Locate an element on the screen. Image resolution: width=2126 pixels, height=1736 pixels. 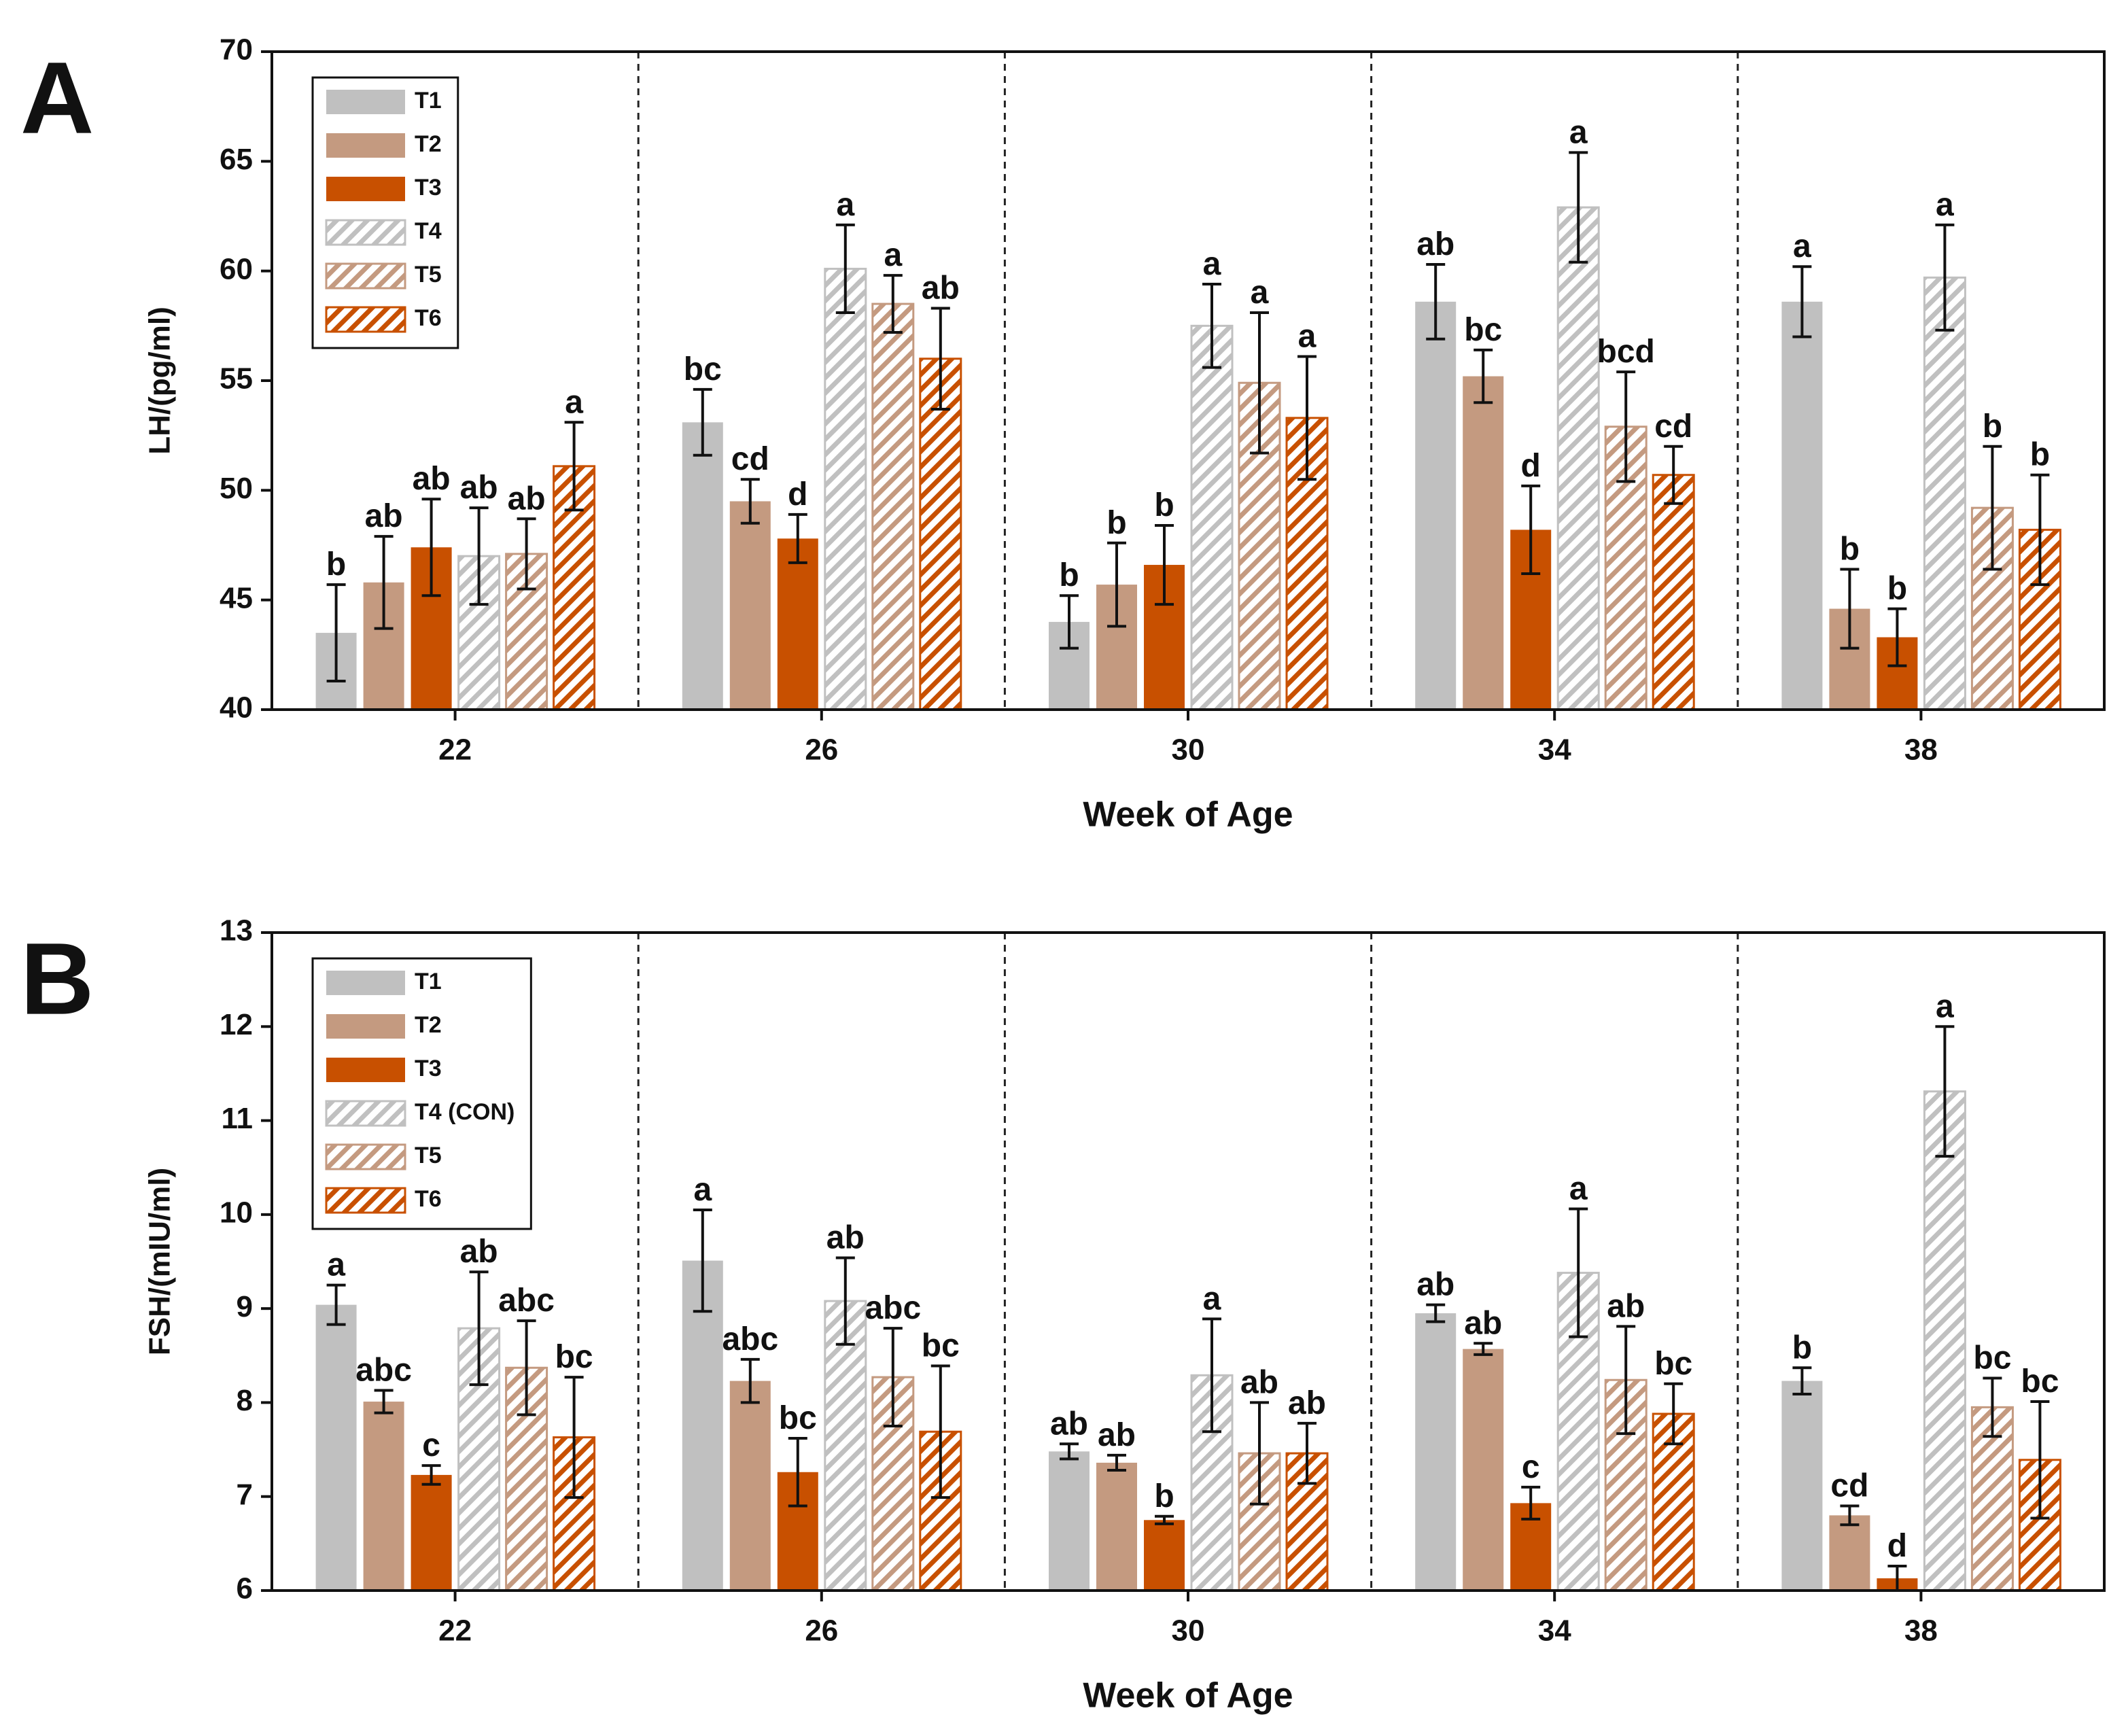
significance-letter: c is located at coordinates (431, 1445).